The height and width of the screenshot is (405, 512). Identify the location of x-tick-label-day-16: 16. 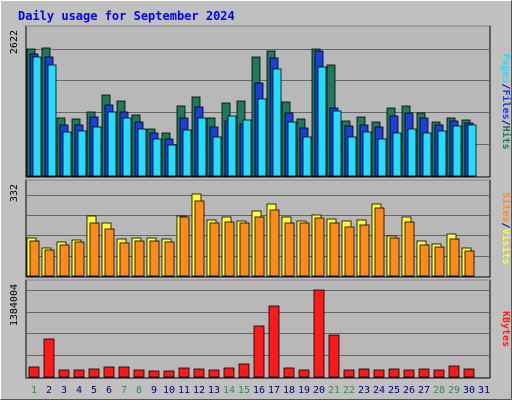
(259, 390).